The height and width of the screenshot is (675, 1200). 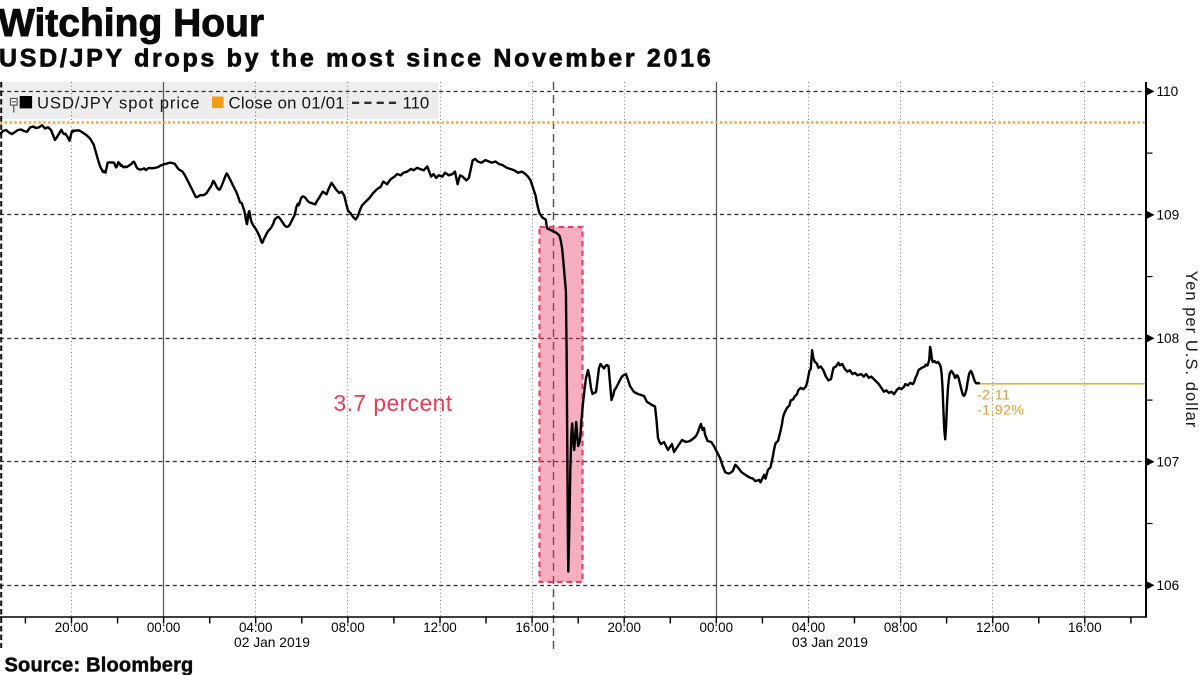 I want to click on svg-text: Close on 01/01, so click(x=287, y=103).